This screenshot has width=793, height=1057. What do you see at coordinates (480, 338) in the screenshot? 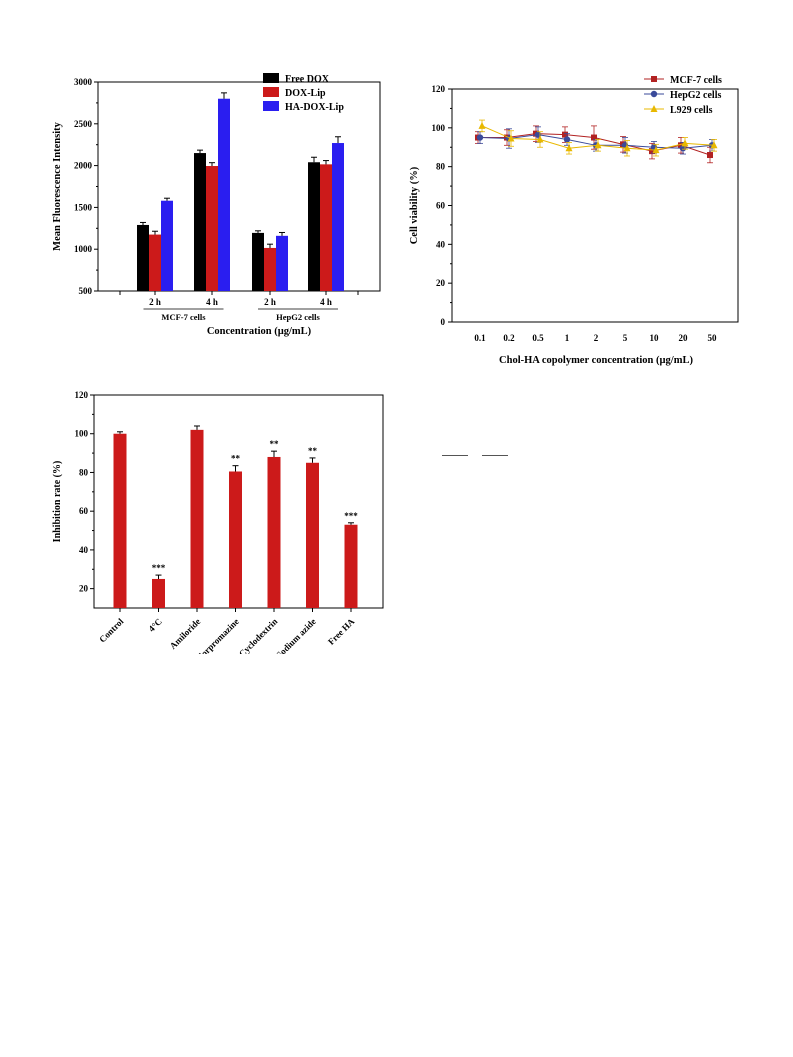
I see `x-tick-label: 0.1` at bounding box center [480, 338].